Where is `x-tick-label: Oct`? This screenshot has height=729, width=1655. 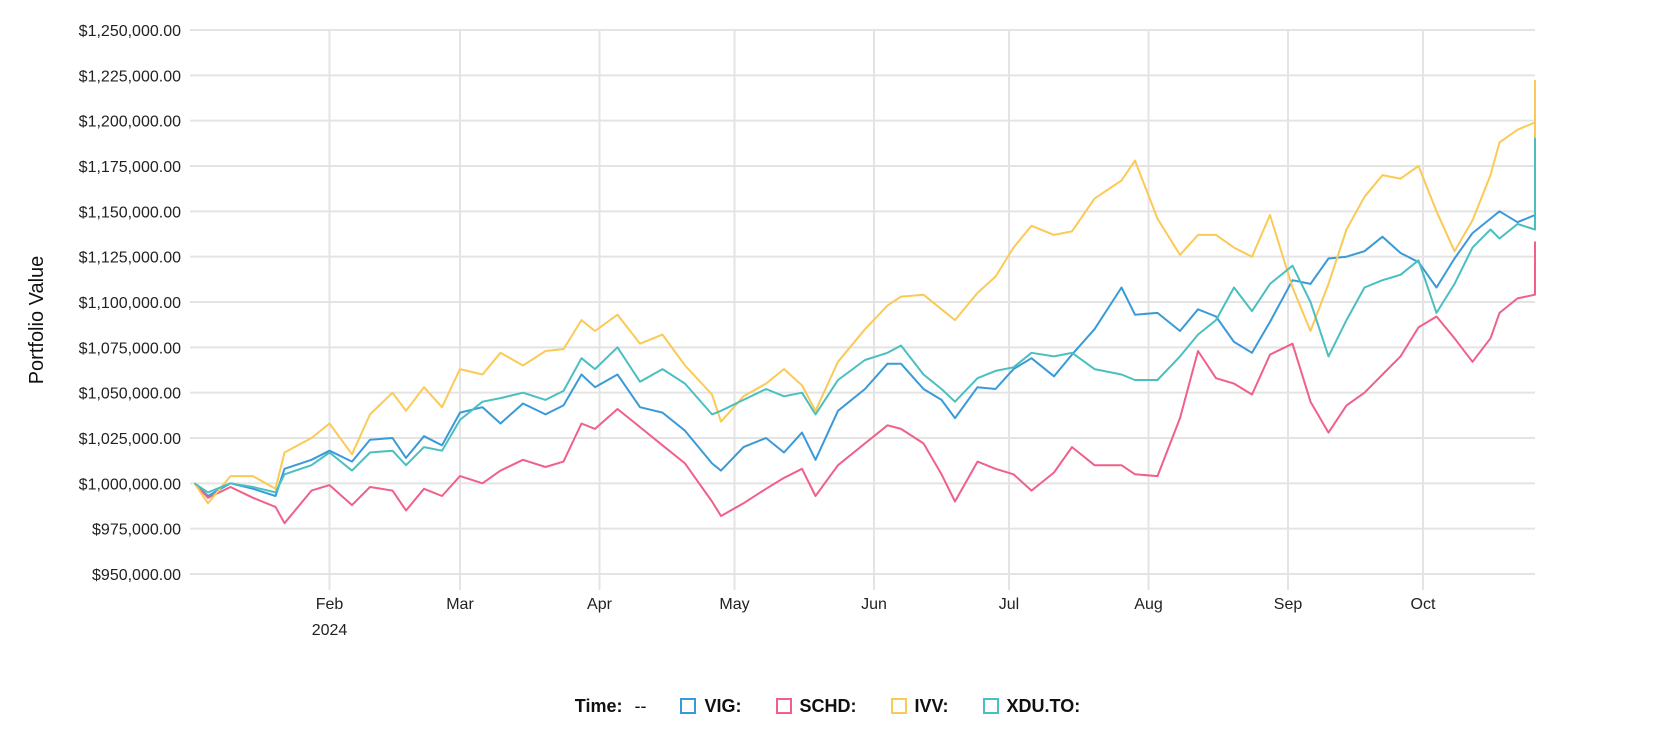 x-tick-label: Oct is located at coordinates (1423, 604).